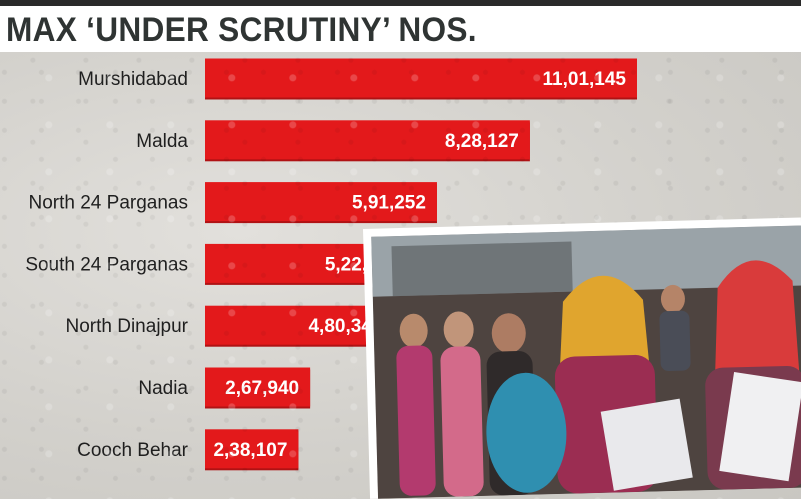 The height and width of the screenshot is (499, 801). Describe the element at coordinates (585, 79) in the screenshot. I see `value-label: 11,01,145` at that location.